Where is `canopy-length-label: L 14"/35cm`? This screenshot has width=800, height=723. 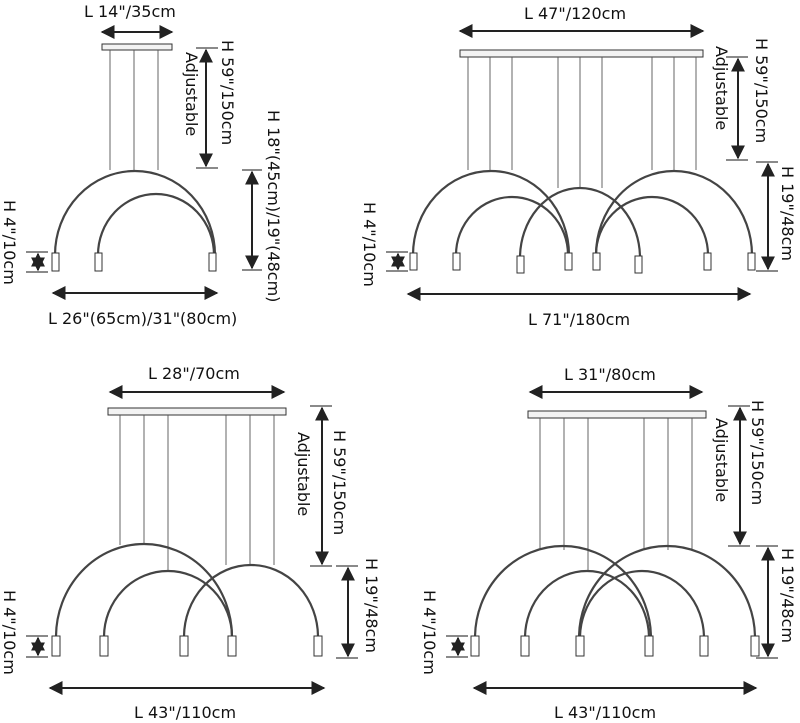 canopy-length-label: L 14"/35cm is located at coordinates (130, 11).